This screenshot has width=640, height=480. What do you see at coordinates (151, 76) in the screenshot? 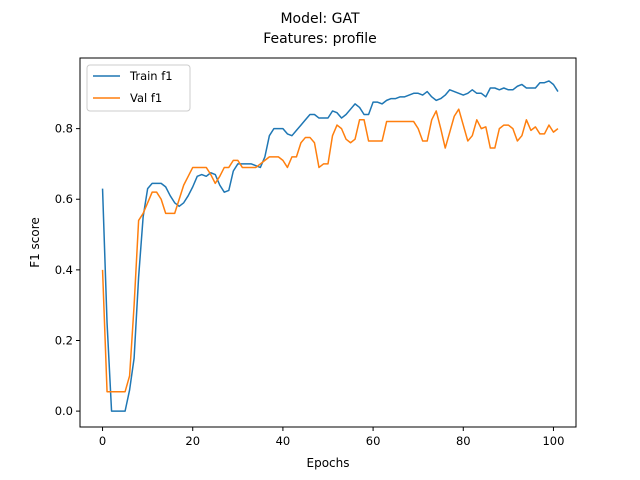
I see `legend-label-train: Train f1` at bounding box center [151, 76].